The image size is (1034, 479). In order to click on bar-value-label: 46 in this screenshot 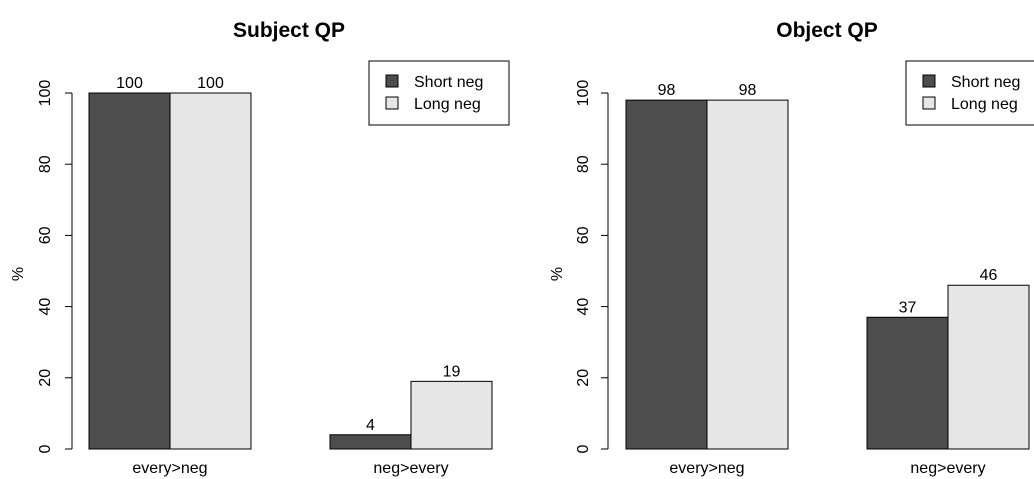, I will do `click(989, 275)`.